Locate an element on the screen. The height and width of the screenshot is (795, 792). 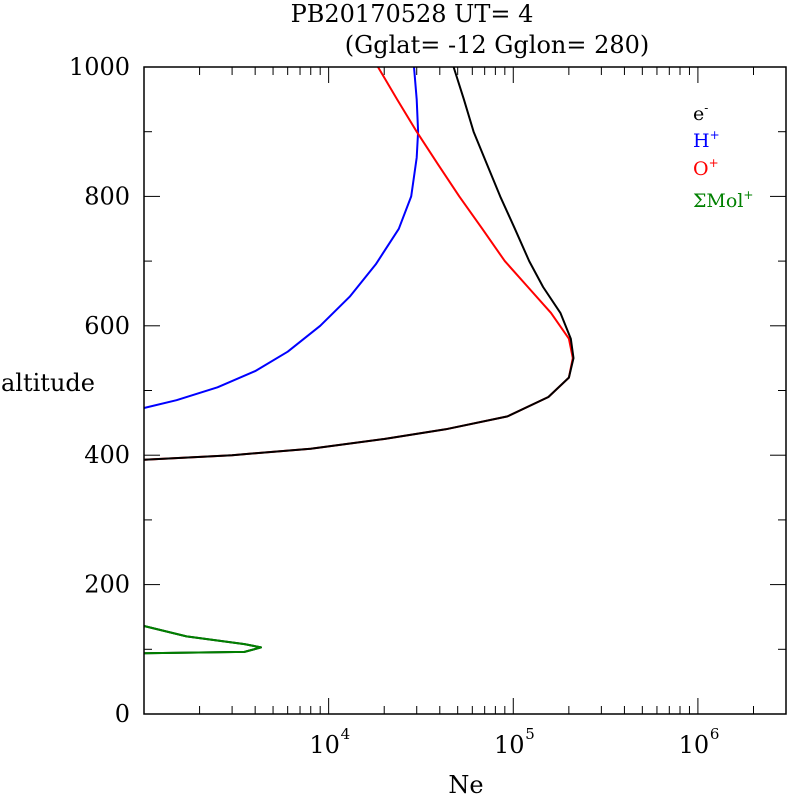
chart-title-line1: PB20170528 UT= 4 is located at coordinates (412, 14).